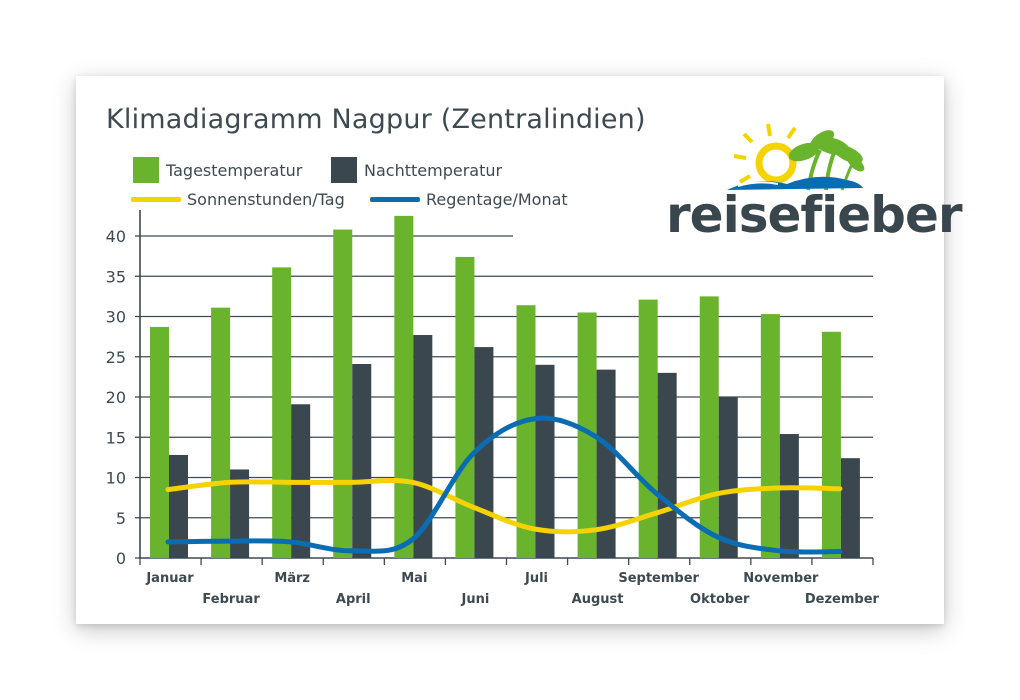 The width and height of the screenshot is (1020, 700). What do you see at coordinates (292, 578) in the screenshot?
I see `x-tick-label: März` at bounding box center [292, 578].